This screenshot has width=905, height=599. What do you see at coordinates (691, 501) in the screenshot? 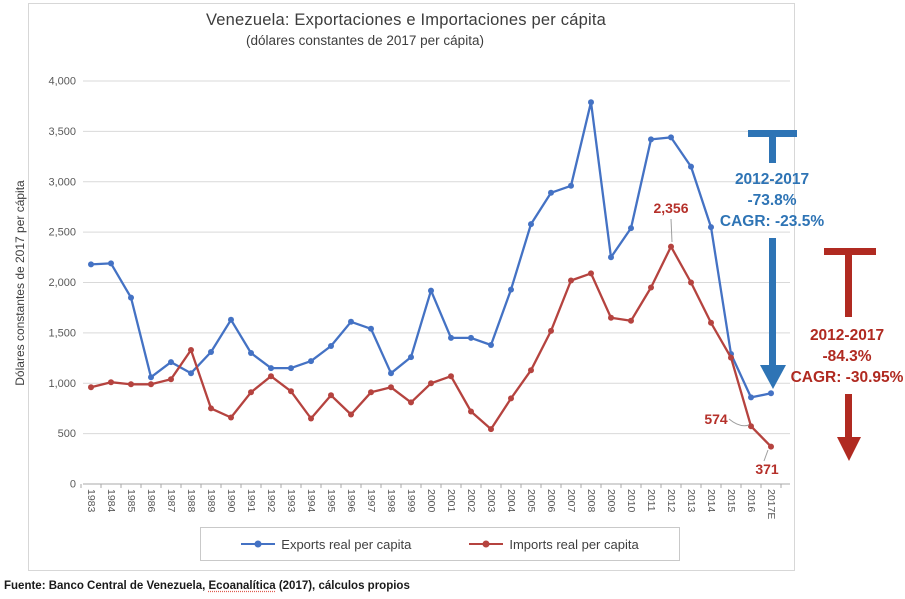
I see `svg-text: 2013` at bounding box center [691, 501].